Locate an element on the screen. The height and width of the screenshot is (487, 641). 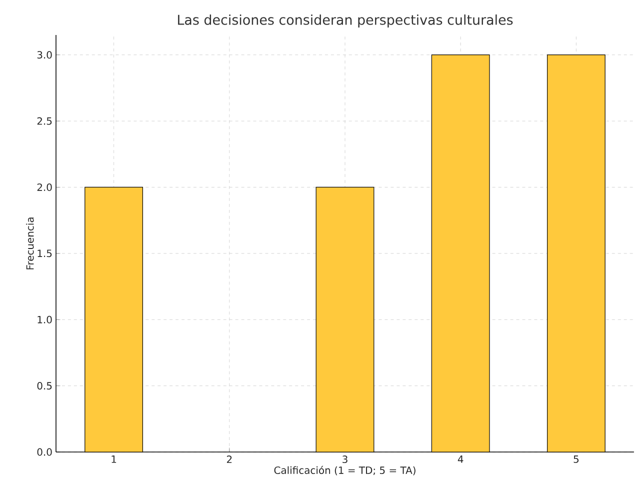
x-tick-label: 2 is located at coordinates (229, 459).